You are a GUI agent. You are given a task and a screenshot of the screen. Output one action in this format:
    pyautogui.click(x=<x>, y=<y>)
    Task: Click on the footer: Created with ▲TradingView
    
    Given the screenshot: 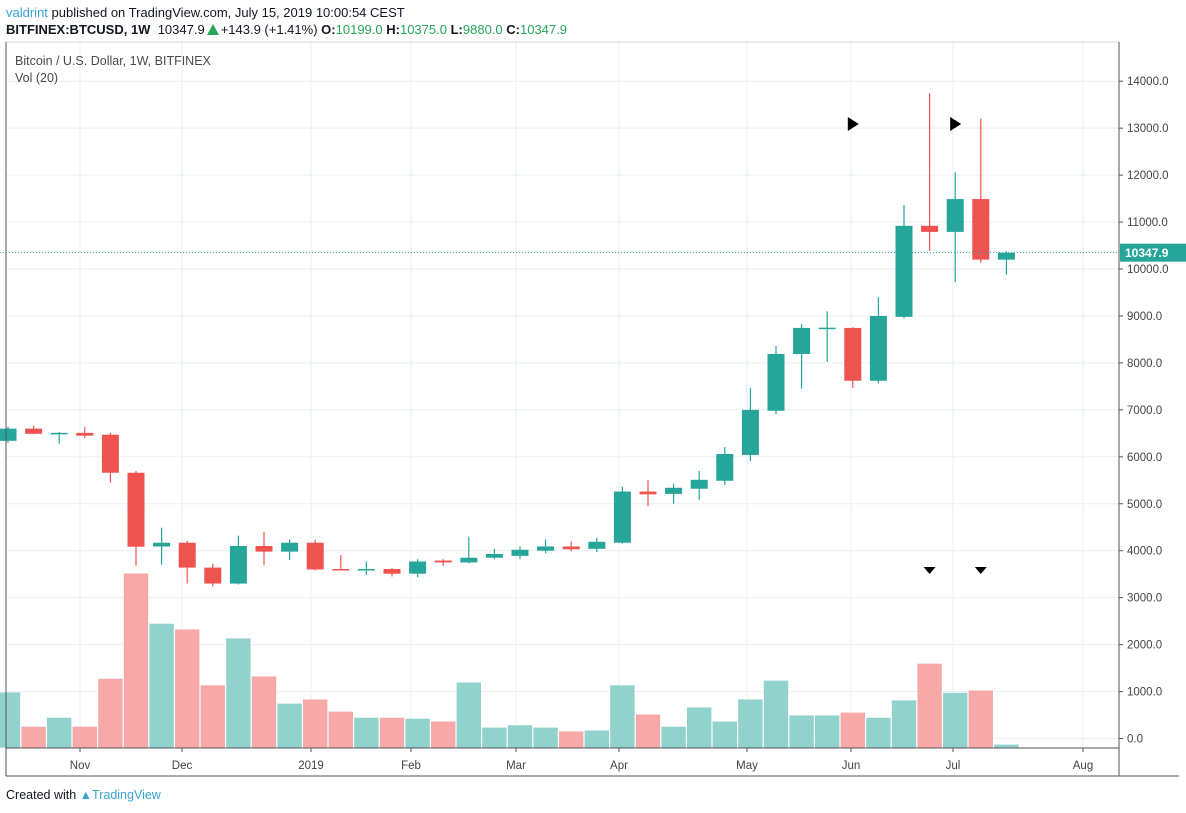 What is the action you would take?
    pyautogui.click(x=83, y=795)
    